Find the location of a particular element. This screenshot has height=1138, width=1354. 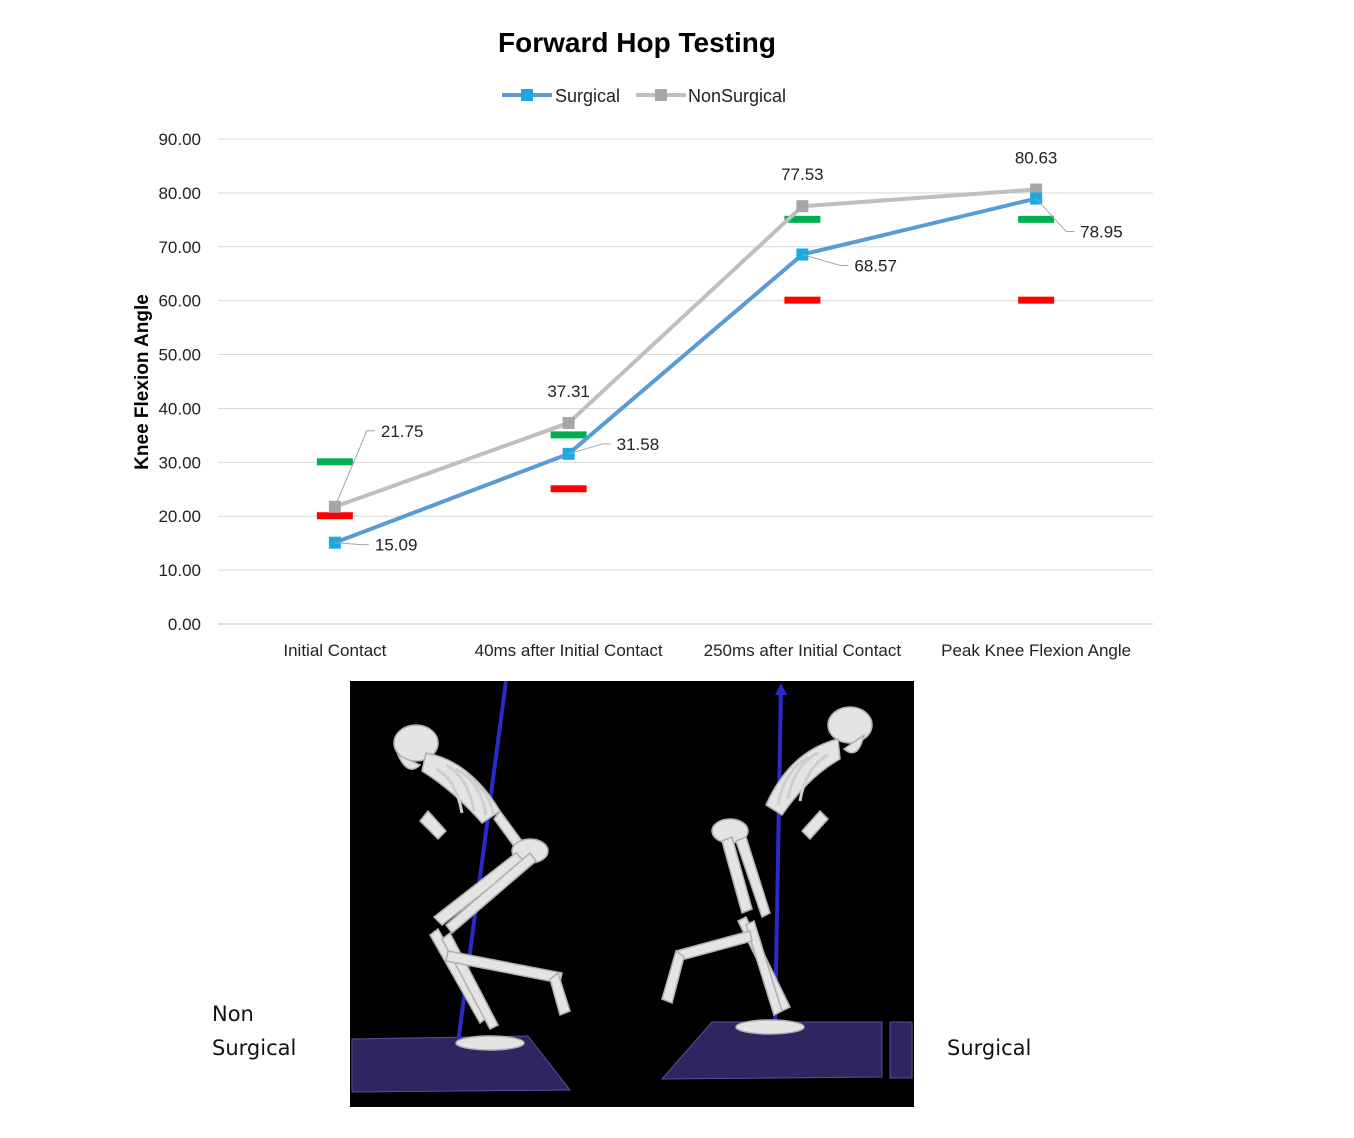

chart-title: Forward Hop Testing is located at coordinates (637, 42).